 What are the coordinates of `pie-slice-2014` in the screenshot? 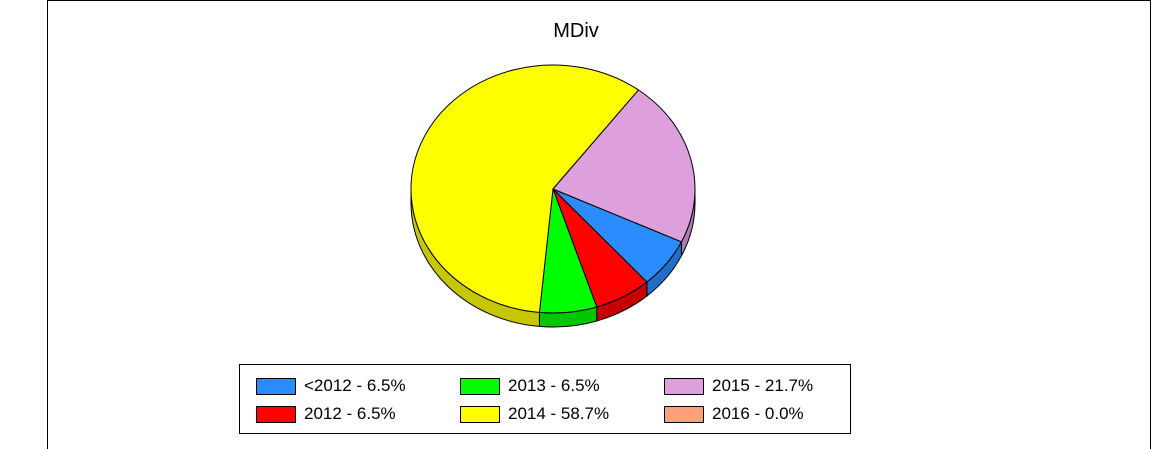 It's located at (525, 188).